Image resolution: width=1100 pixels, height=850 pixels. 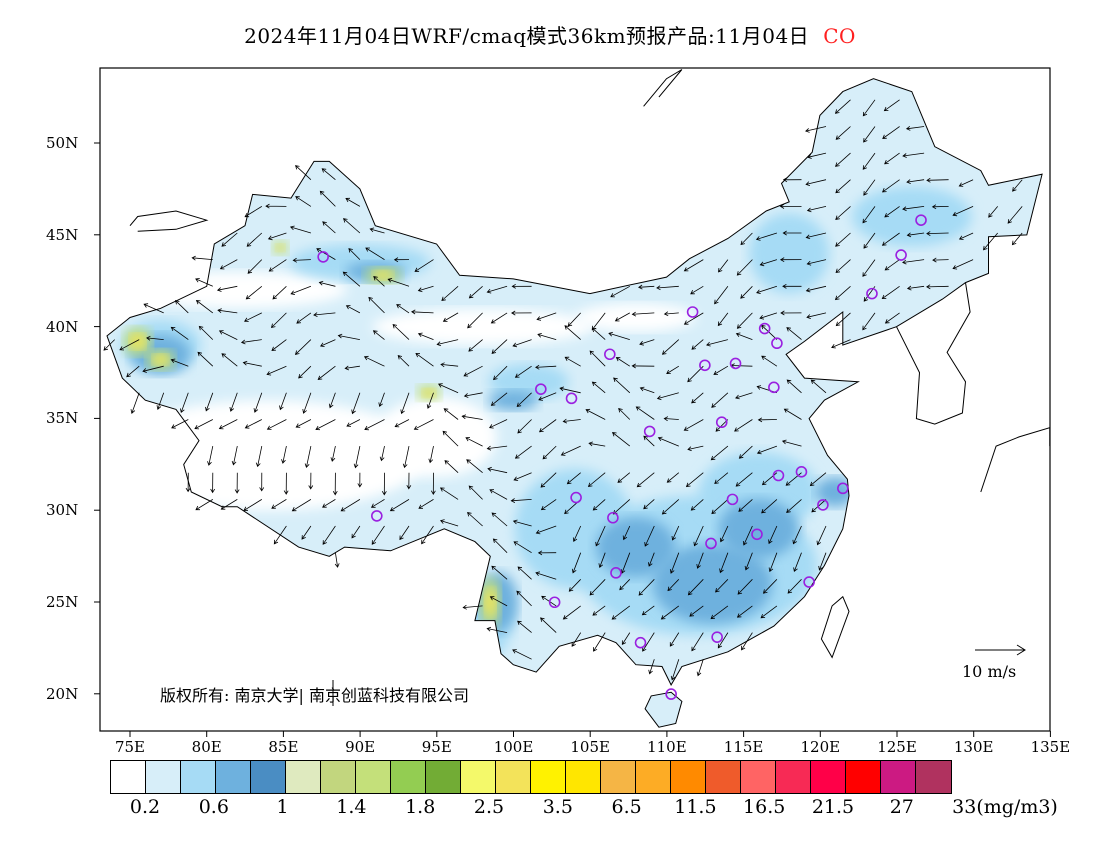 I want to click on low-concentration-area, so click(x=436, y=436).